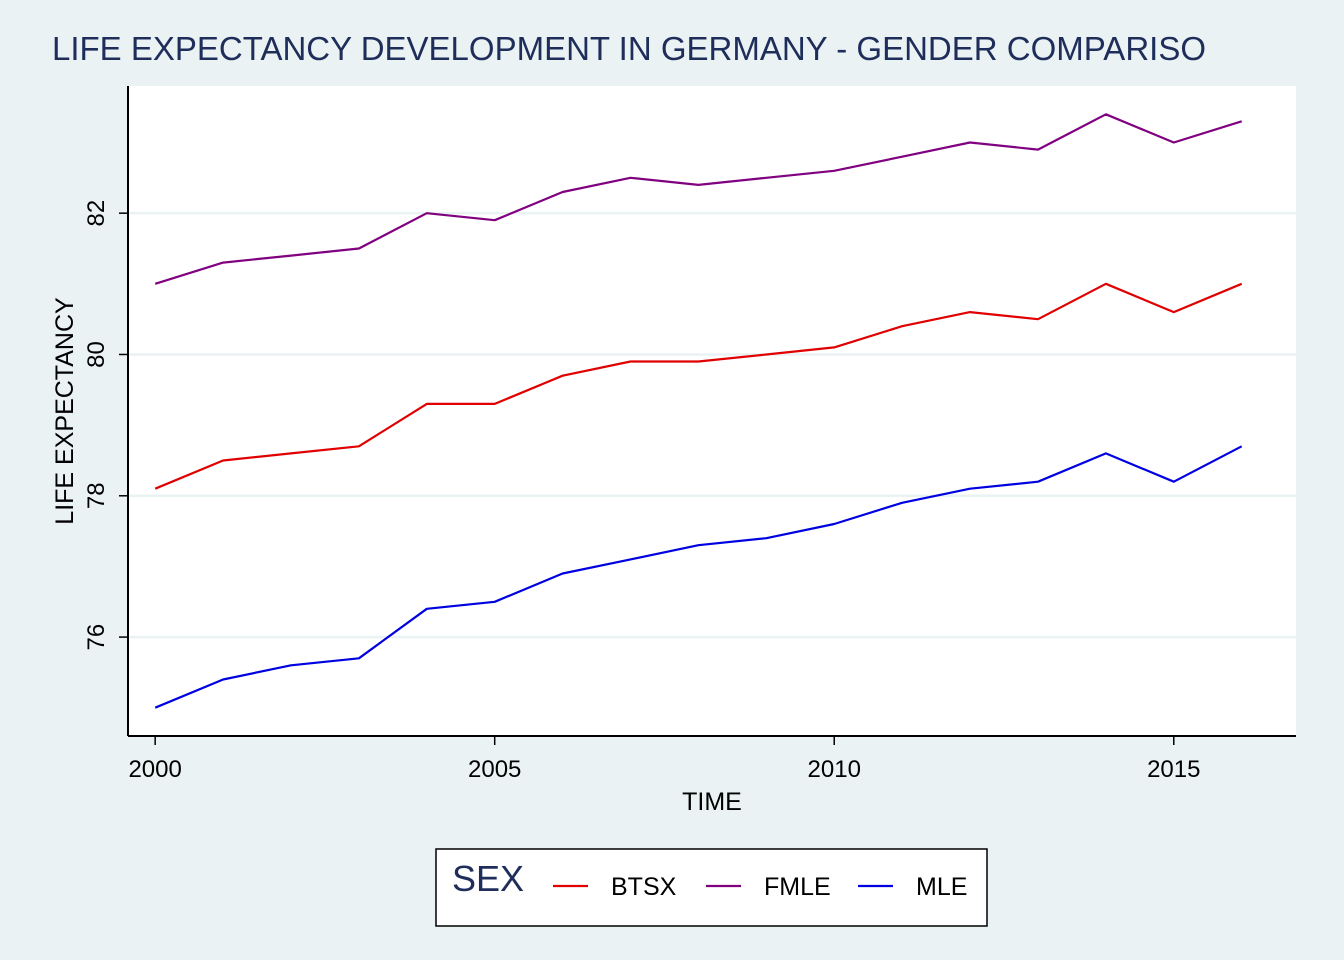 This screenshot has width=1344, height=960. Describe the element at coordinates (154, 769) in the screenshot. I see `x-tick-label: 2000` at that location.